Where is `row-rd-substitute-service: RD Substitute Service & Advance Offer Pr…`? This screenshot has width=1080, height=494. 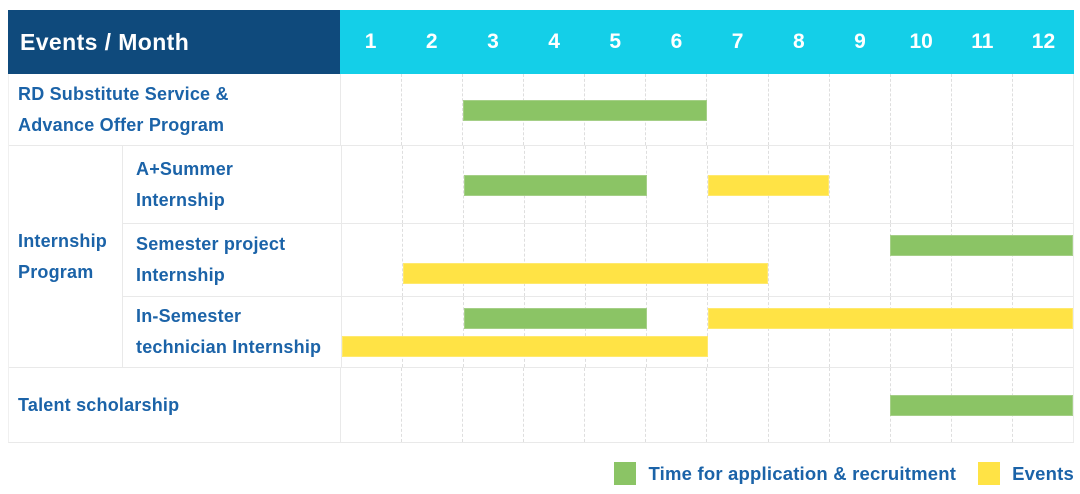 row-rd-substitute-service: RD Substitute Service & Advance Offer Pr… is located at coordinates (541, 109).